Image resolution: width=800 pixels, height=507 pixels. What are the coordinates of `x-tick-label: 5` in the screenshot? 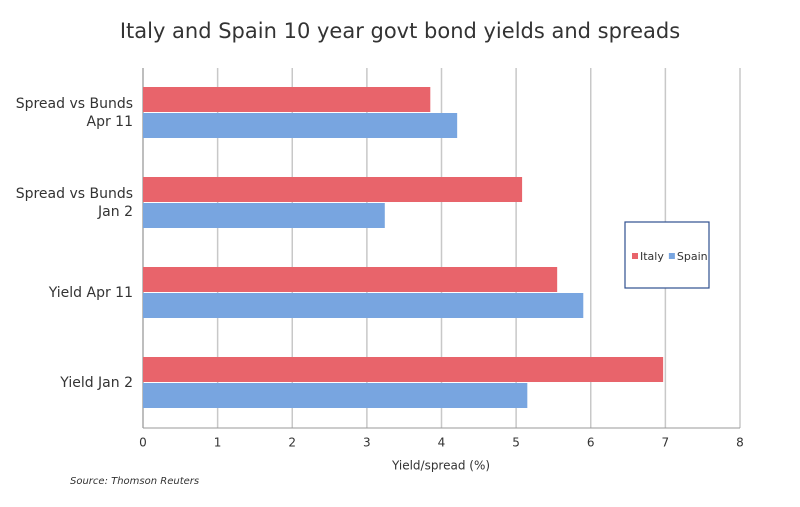 It's located at (516, 443).